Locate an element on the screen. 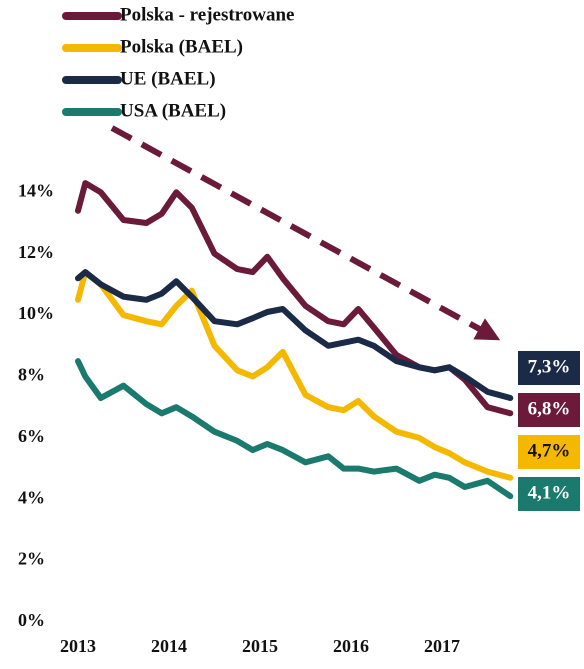 The image size is (584, 669). x-tick-label: 2015 is located at coordinates (260, 646).